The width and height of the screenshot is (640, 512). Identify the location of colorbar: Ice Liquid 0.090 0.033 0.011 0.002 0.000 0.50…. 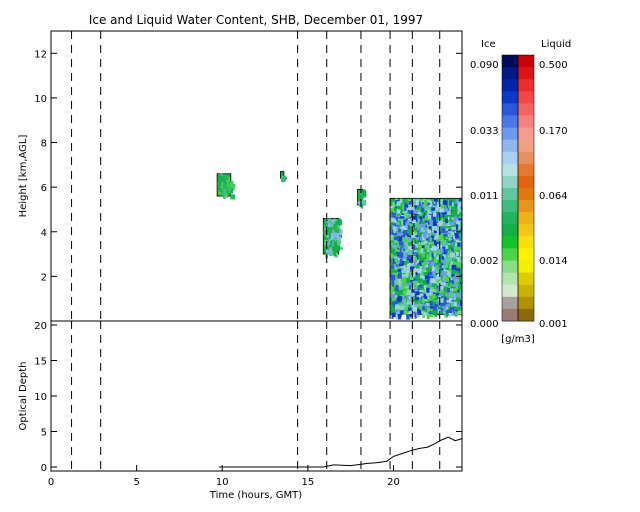
(520, 192).